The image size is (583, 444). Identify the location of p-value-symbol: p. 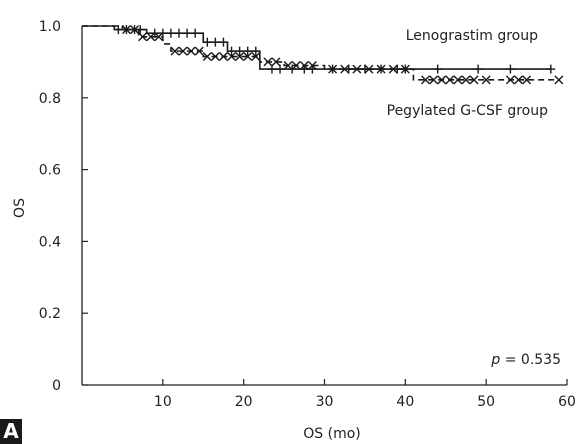
(495, 360).